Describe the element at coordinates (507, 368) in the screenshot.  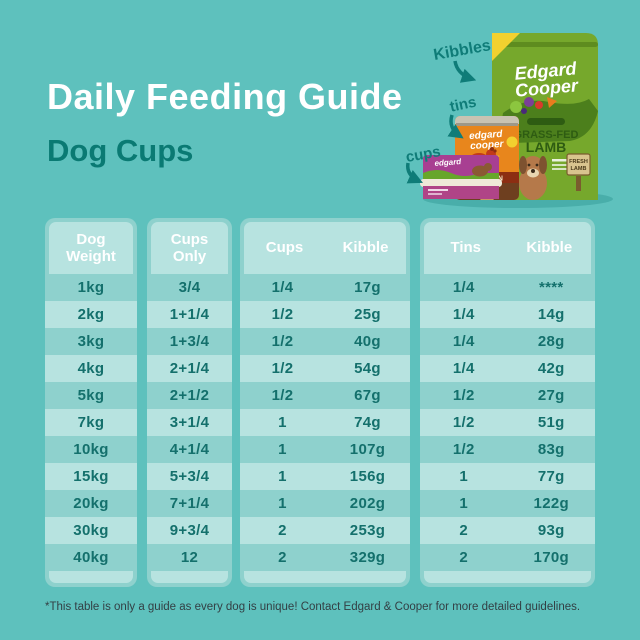
I see `table-row: 1/4 42g` at that location.